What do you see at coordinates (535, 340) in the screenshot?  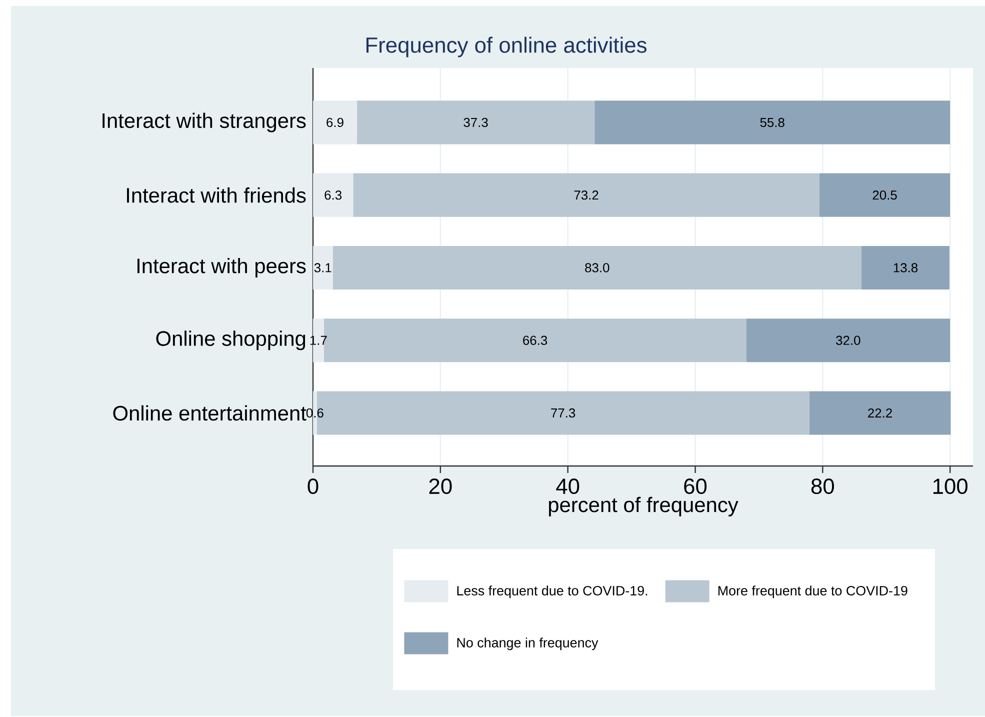 I see `data-label: 66.3` at bounding box center [535, 340].